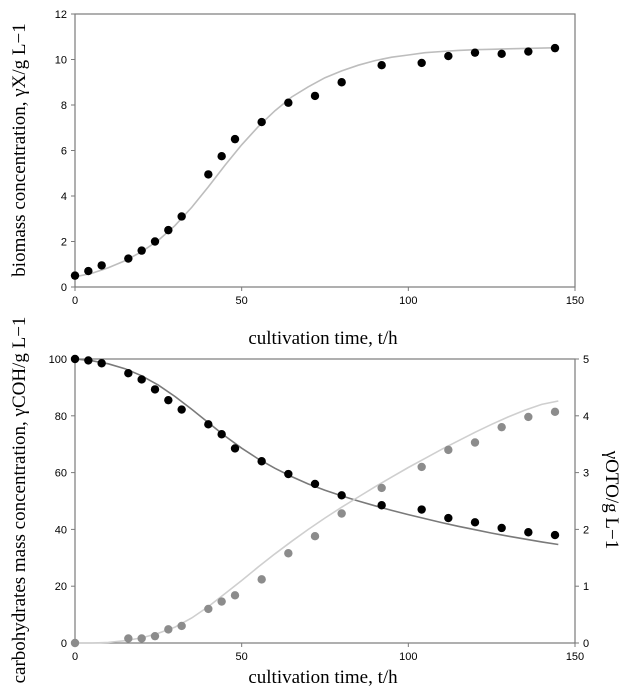 This screenshot has height=691, width=622. Describe the element at coordinates (582, 502) in the screenshot. I see `oto-y-ticks: 0 1 2 3 4 5` at that location.